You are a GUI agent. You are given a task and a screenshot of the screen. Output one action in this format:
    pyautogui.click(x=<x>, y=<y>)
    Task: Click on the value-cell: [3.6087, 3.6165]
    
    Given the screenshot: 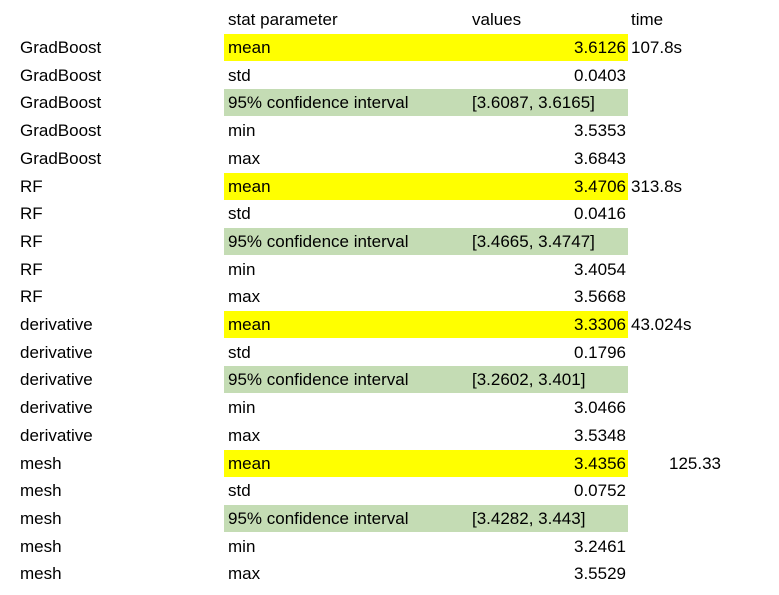 What is the action you would take?
    pyautogui.click(x=546, y=103)
    